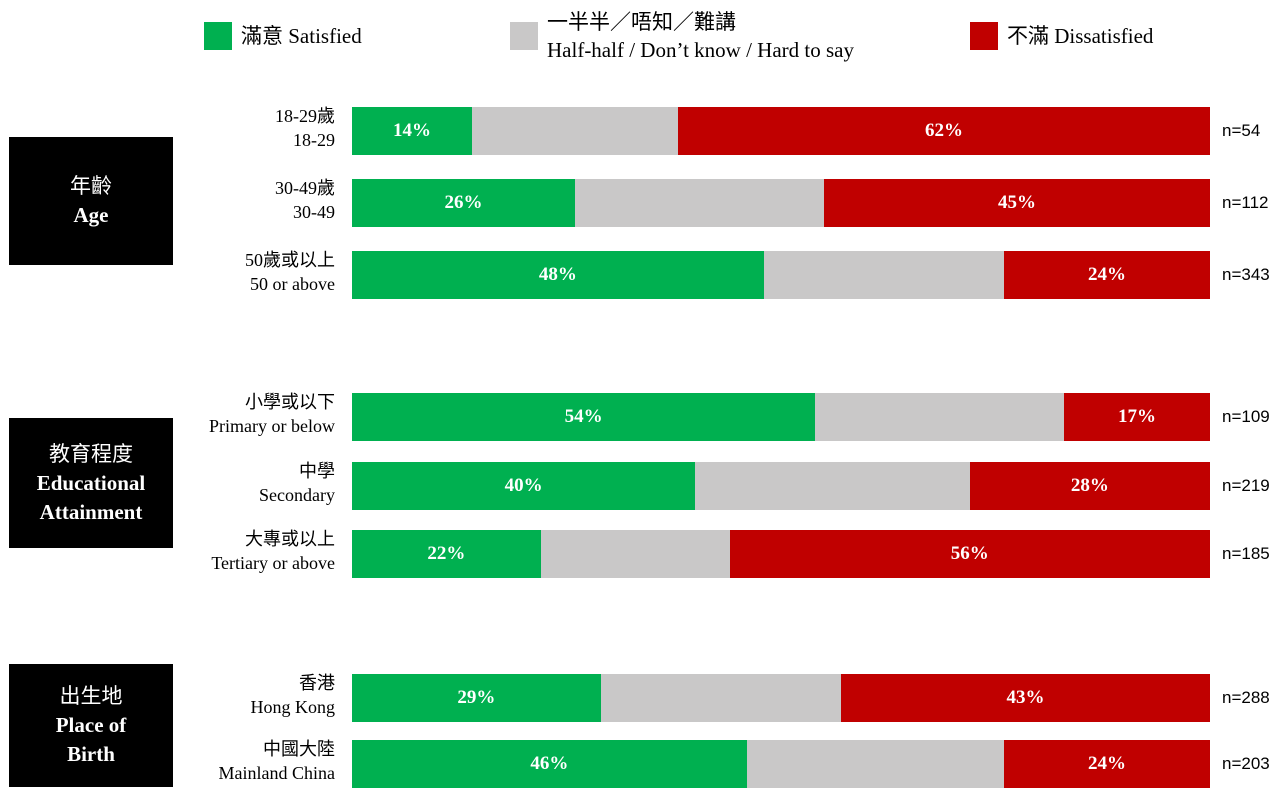  Describe the element at coordinates (293, 707) in the screenshot. I see `row-label-en: Hong Kong` at that location.